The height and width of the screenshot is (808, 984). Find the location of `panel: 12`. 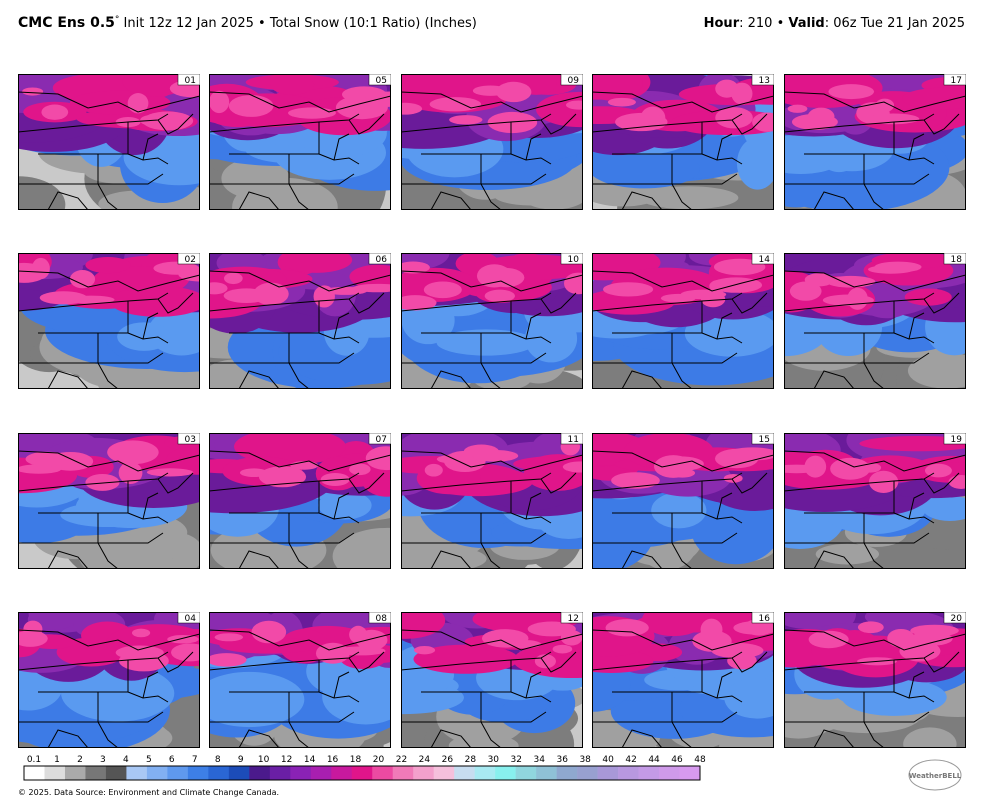

panel: 12 is located at coordinates (492, 680).